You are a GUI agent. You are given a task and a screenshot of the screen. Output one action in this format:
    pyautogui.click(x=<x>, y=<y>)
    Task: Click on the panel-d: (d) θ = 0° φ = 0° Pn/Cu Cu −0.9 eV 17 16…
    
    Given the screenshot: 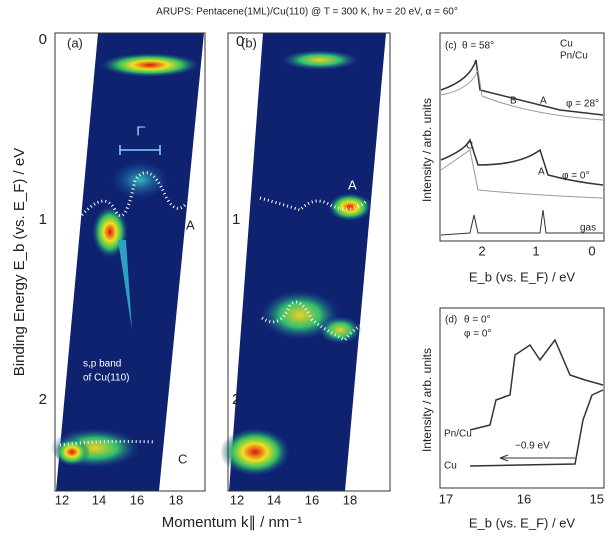 What is the action you would take?
    pyautogui.click(x=512, y=418)
    